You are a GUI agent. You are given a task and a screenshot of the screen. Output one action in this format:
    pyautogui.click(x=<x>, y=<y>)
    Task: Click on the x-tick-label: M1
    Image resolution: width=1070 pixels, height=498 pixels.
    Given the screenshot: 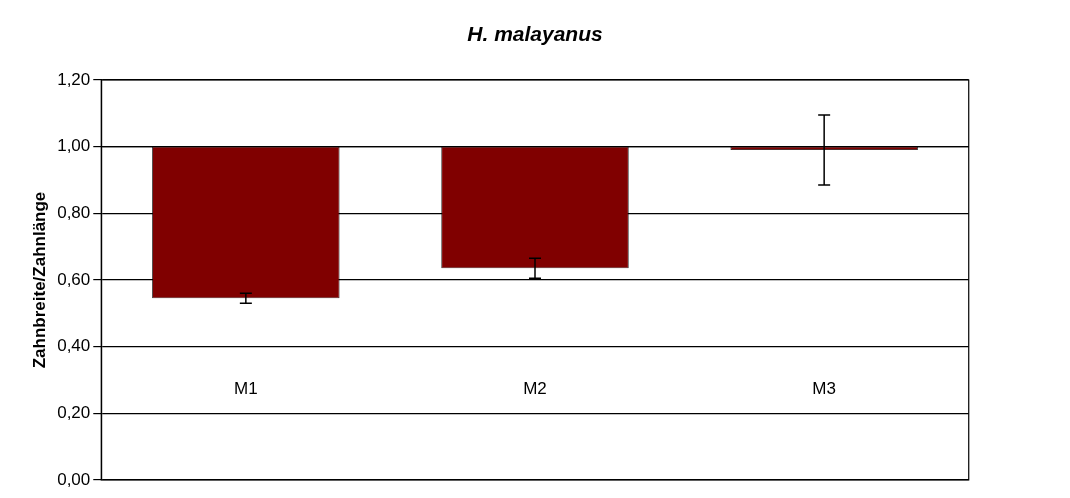 What is the action you would take?
    pyautogui.click(x=246, y=388)
    